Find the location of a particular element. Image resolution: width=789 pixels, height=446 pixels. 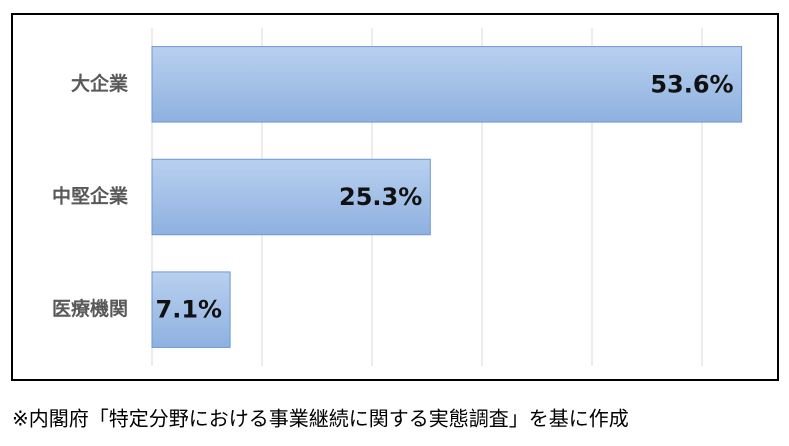

value-label: 25.3% is located at coordinates (380, 197).